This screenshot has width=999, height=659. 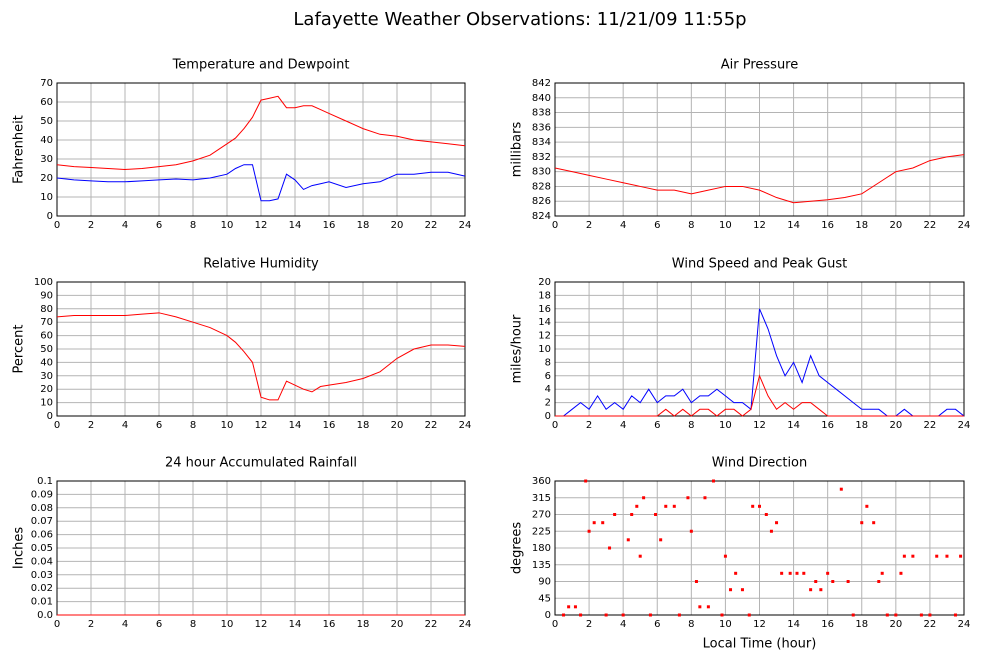 What do you see at coordinates (760, 644) in the screenshot?
I see `x-axis-label: Local Time (hour)` at bounding box center [760, 644].